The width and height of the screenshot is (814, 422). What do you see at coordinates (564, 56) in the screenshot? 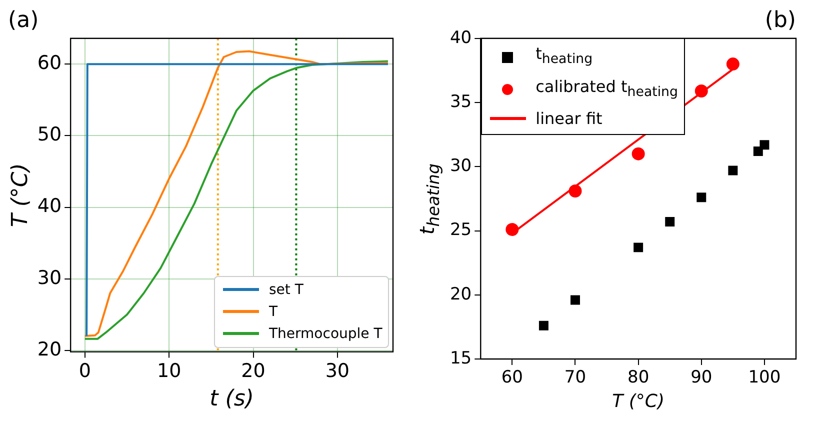
I see `legend-label: t$_{heating}$` at bounding box center [564, 56].